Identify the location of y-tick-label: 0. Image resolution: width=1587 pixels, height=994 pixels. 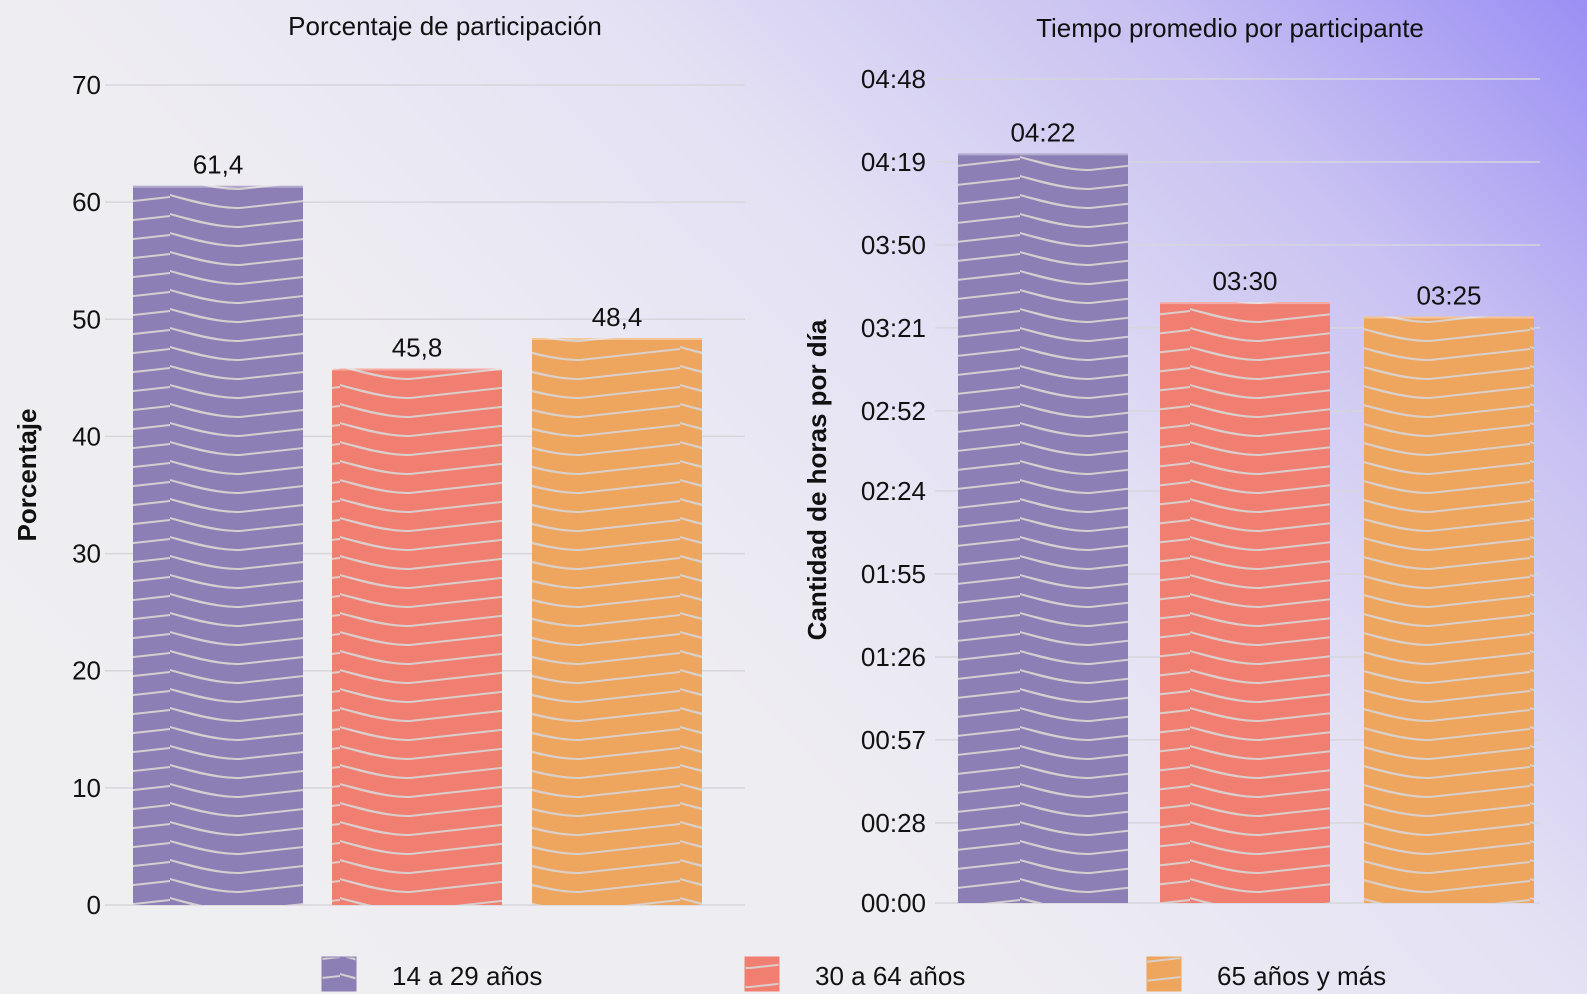
(94, 905).